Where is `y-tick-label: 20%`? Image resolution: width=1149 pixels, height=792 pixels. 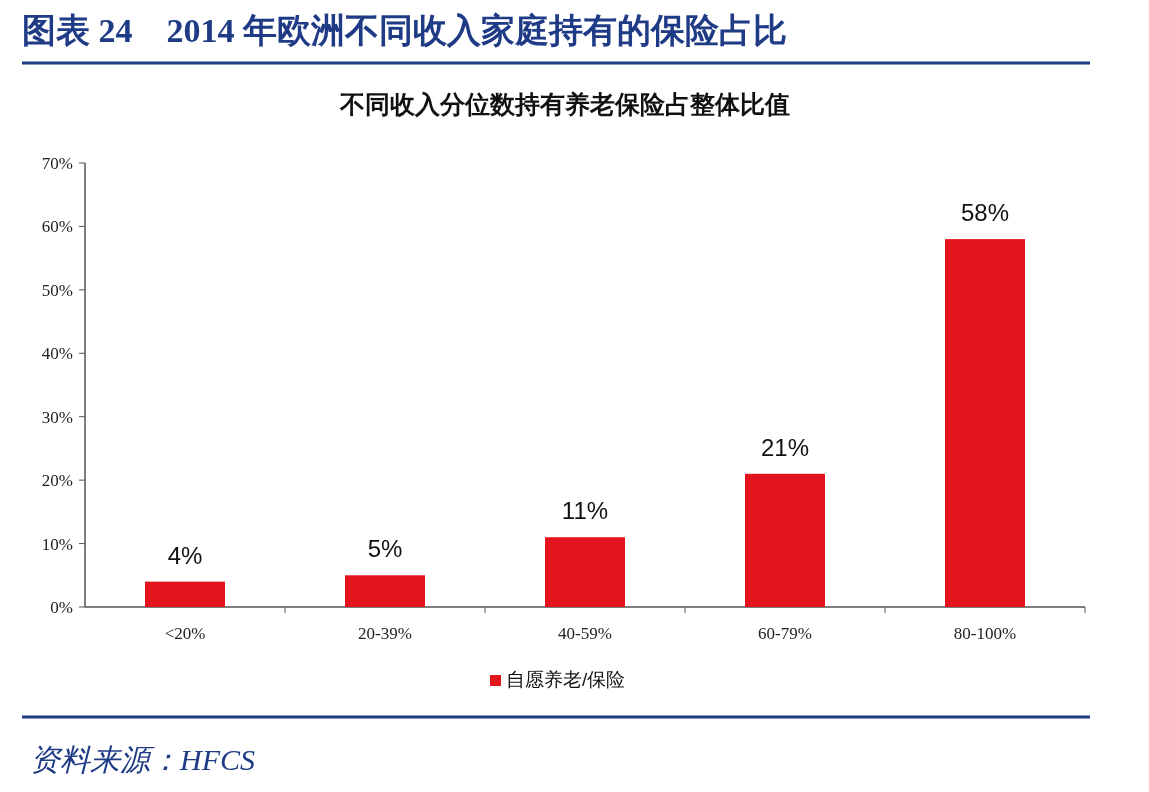 y-tick-label: 20% is located at coordinates (57, 481).